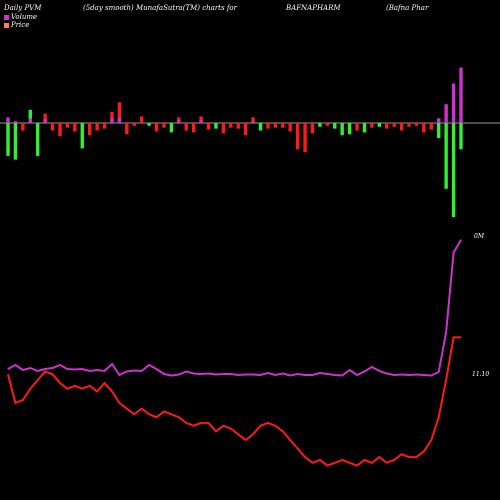  I want to click on chart-header-company: (Bafna Phar, so click(407, 8).